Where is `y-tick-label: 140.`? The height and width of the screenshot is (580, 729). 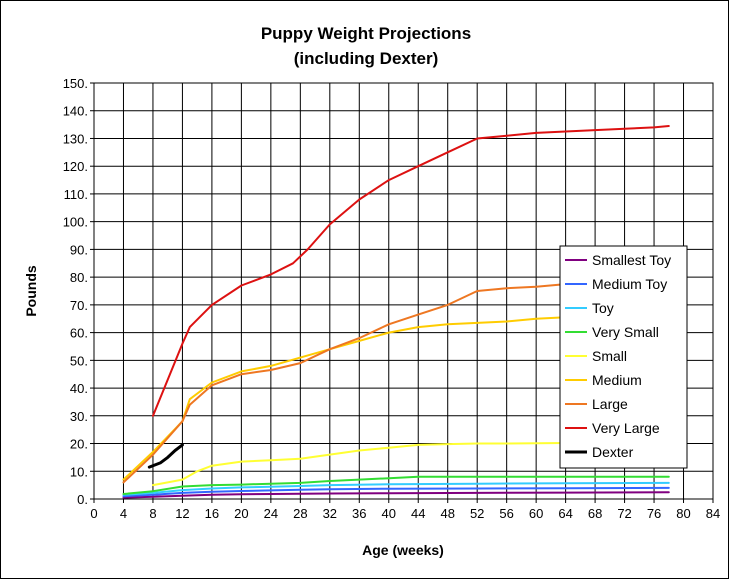
y-tick-label: 140. is located at coordinates (75, 111).